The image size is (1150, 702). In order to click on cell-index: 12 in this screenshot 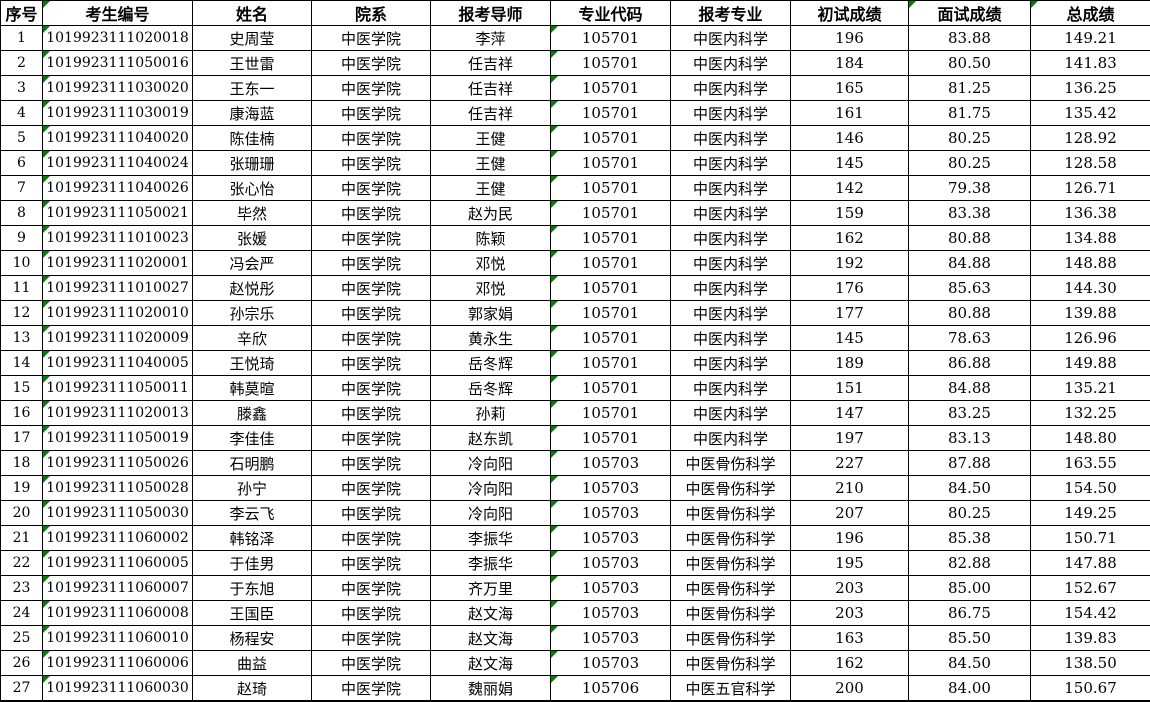, I will do `click(22, 313)`.